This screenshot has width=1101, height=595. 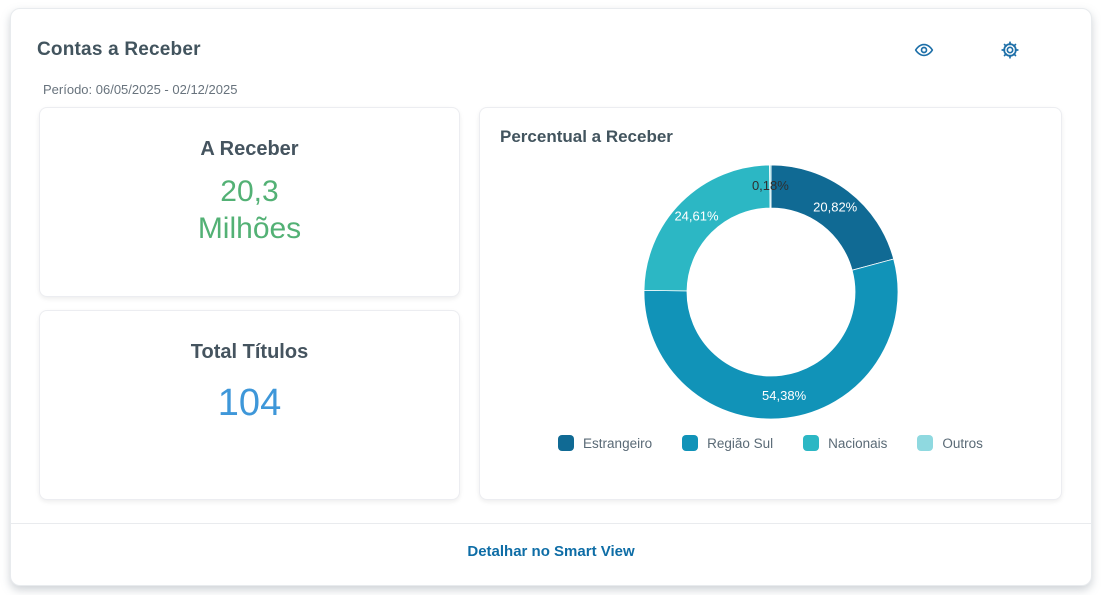 What do you see at coordinates (140, 89) in the screenshot?
I see `period-label: Período: 06/05/2025 - 02/12/2025` at bounding box center [140, 89].